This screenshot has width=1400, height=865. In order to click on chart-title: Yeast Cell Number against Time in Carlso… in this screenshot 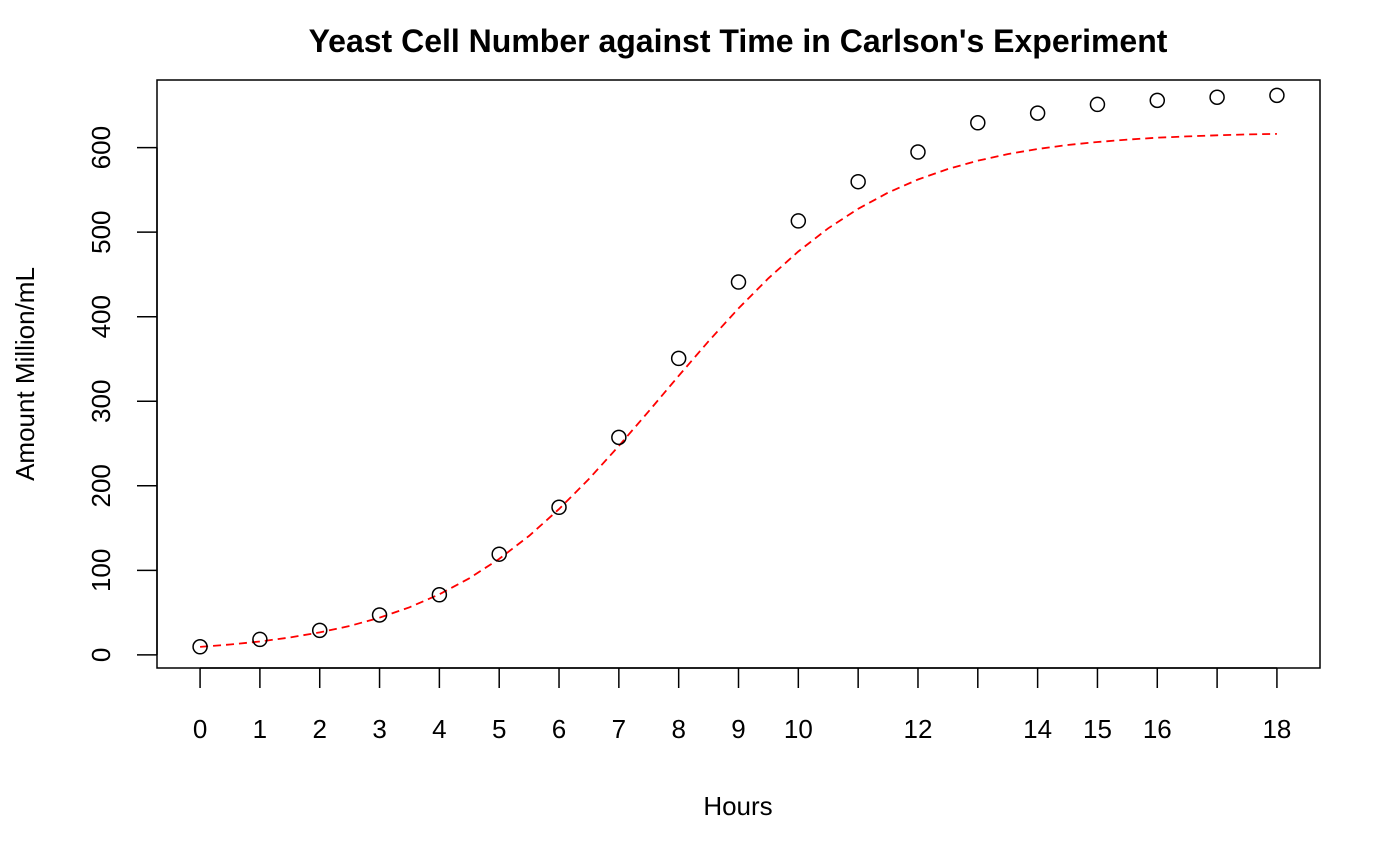, I will do `click(738, 41)`.